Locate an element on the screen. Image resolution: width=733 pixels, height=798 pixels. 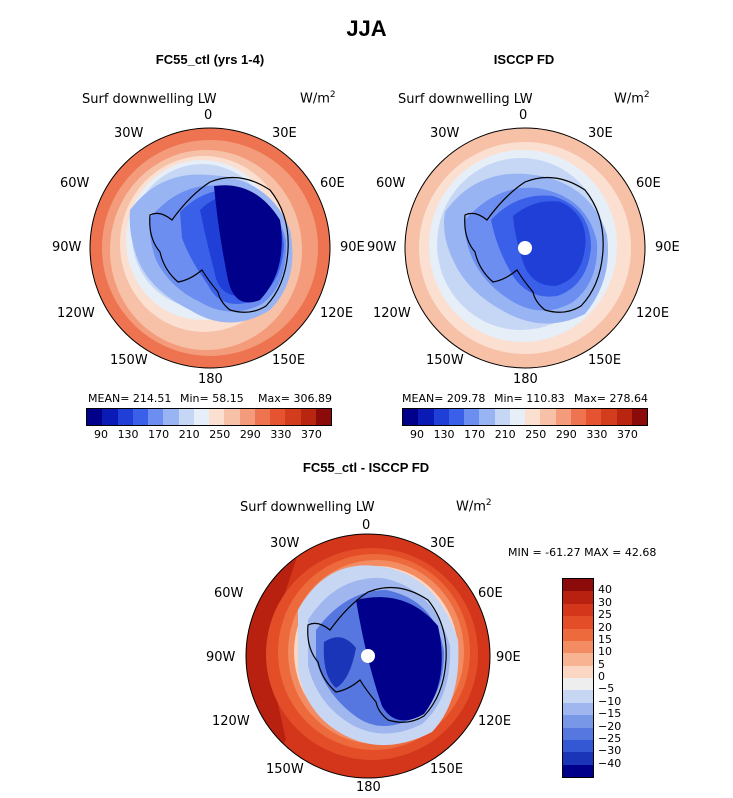
panel3-minmax: MIN = -61.27 MAX = 42.68 is located at coordinates (582, 552).